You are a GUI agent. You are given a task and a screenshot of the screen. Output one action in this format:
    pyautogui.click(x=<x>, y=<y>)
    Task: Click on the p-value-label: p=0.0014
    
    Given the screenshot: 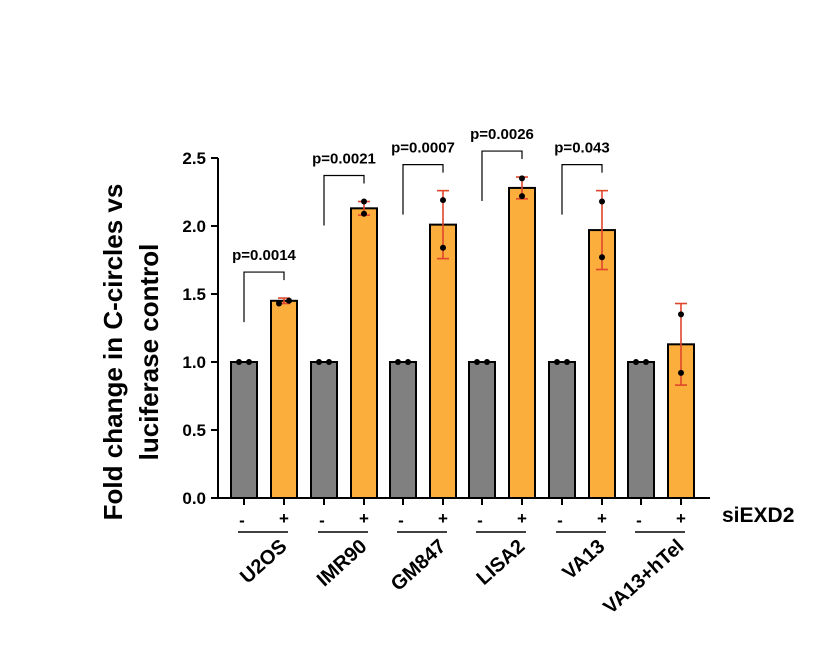 What is the action you would take?
    pyautogui.click(x=264, y=255)
    